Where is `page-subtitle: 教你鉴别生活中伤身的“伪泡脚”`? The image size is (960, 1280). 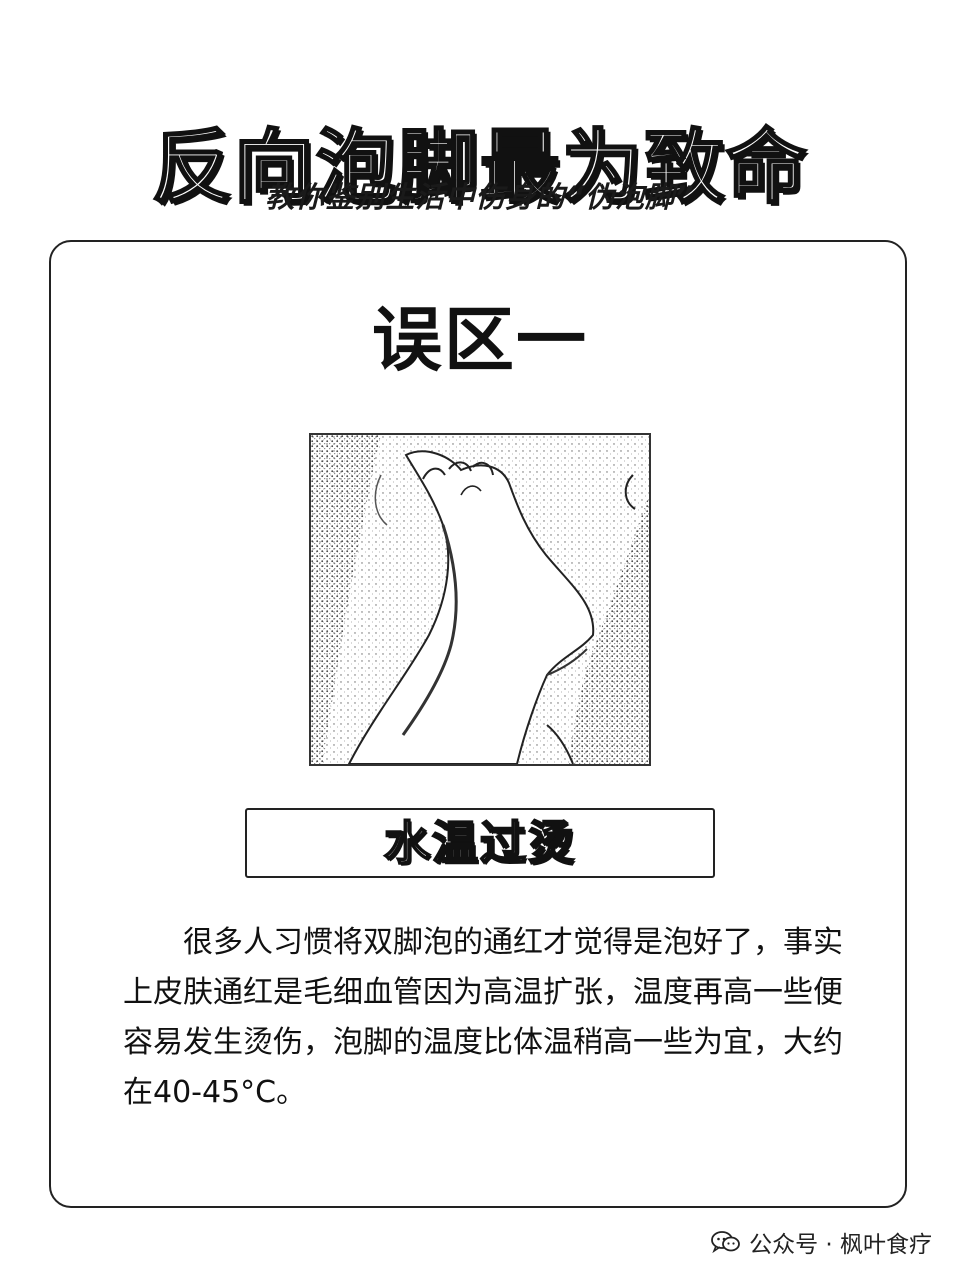
page-subtitle: 教你鉴别生活中伤身的“伪泡脚” is located at coordinates (480, 197).